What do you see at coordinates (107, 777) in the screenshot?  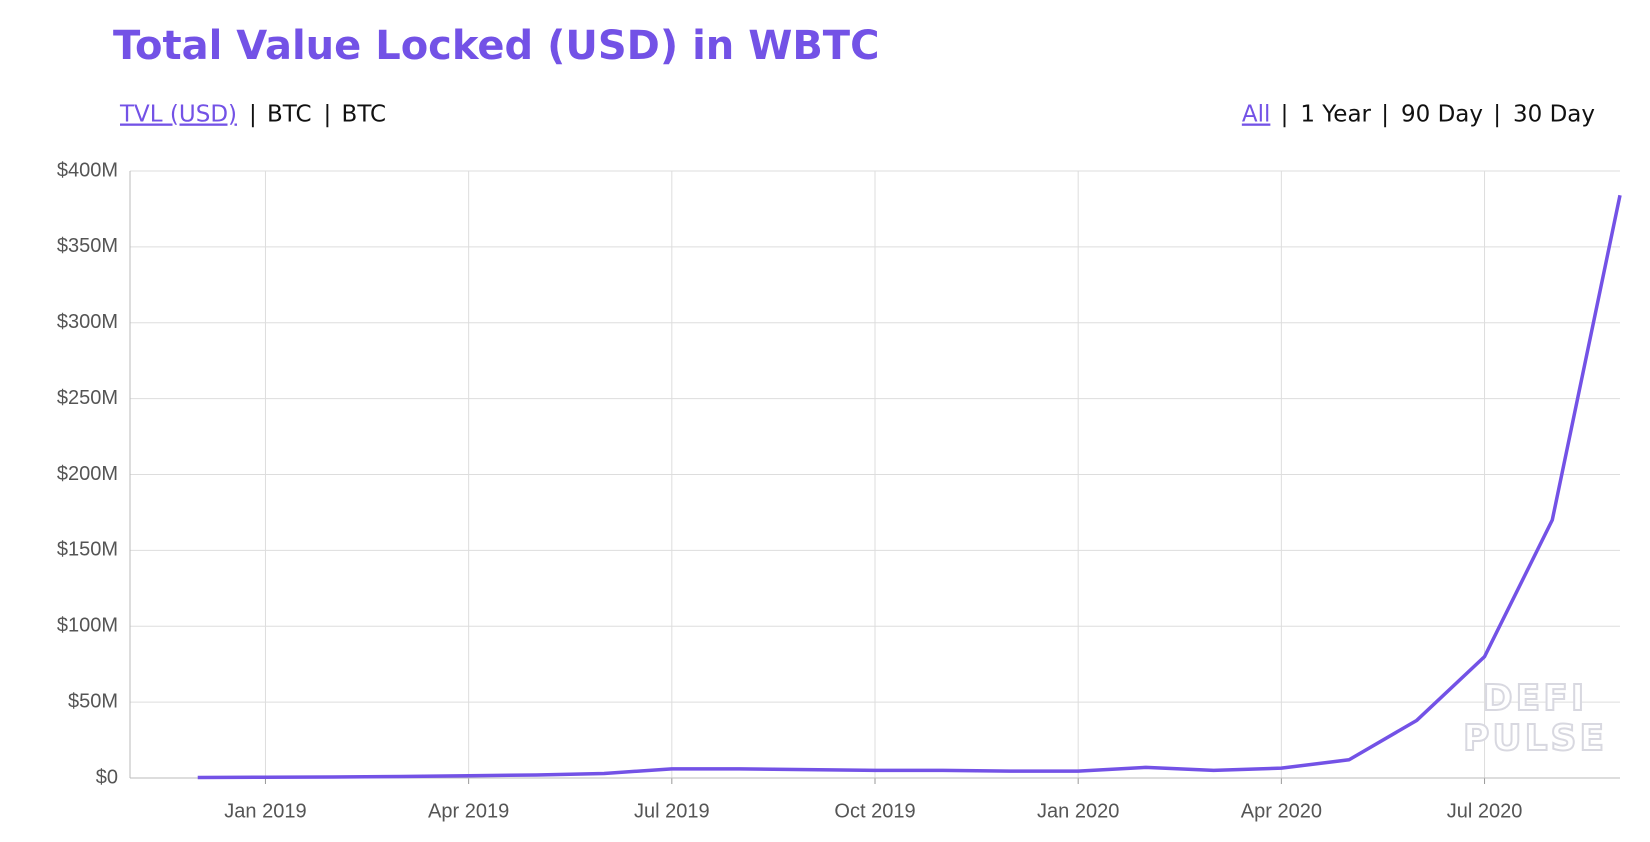 I see `y-tick-label: $0` at bounding box center [107, 777].